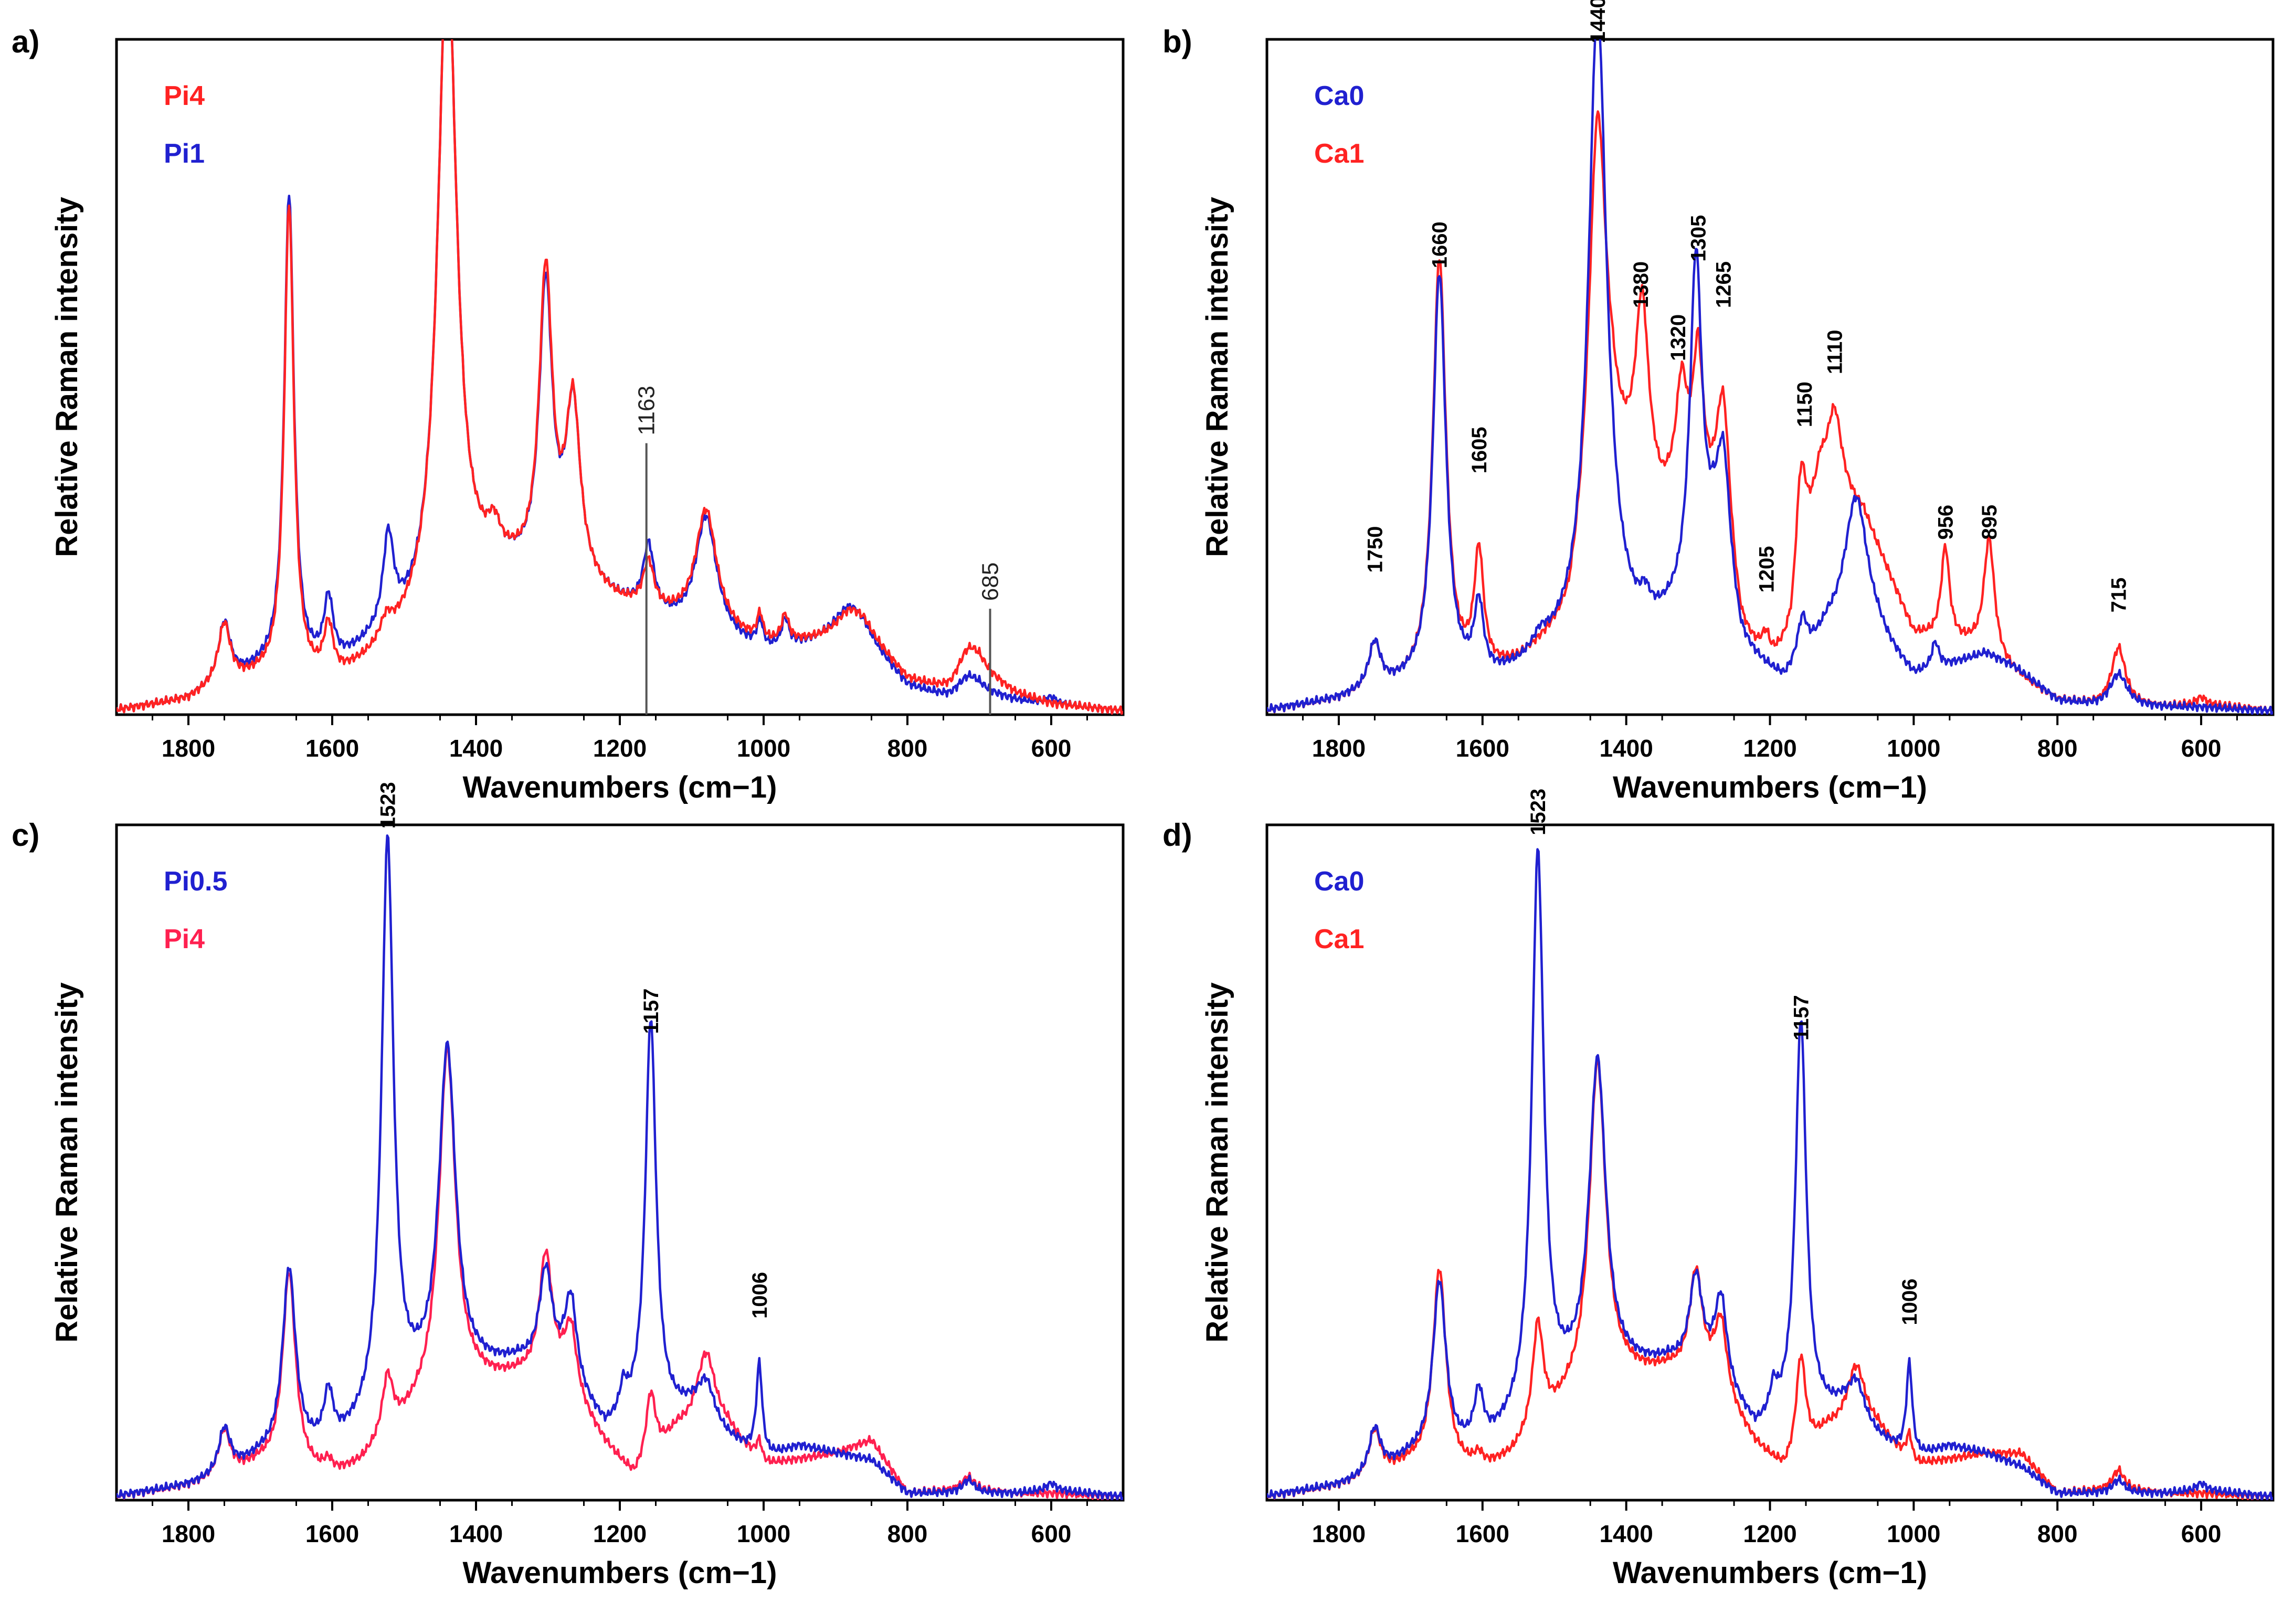 The height and width of the screenshot is (1624, 2294). What do you see at coordinates (818, 550) in the screenshot?
I see `peak-annotations: 1163 685` at bounding box center [818, 550].